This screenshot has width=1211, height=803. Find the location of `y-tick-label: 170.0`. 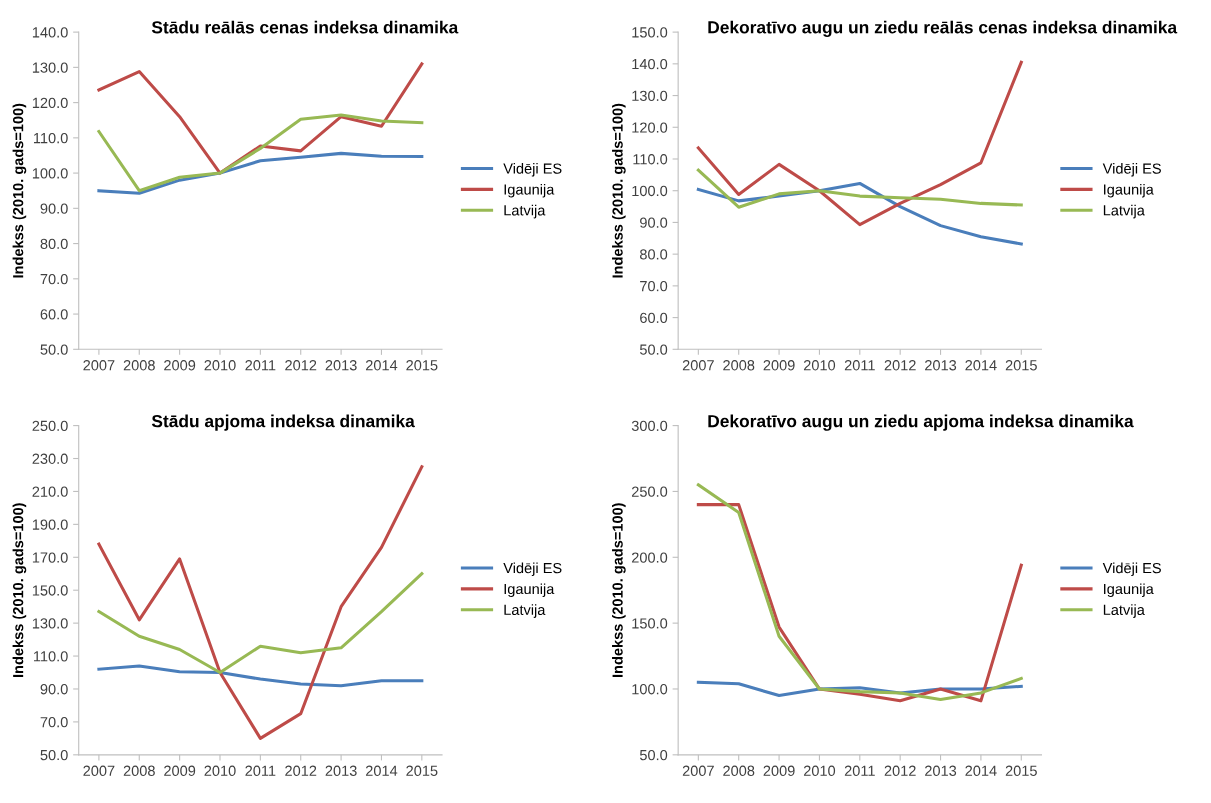

y-tick-label: 170.0 is located at coordinates (50, 557).